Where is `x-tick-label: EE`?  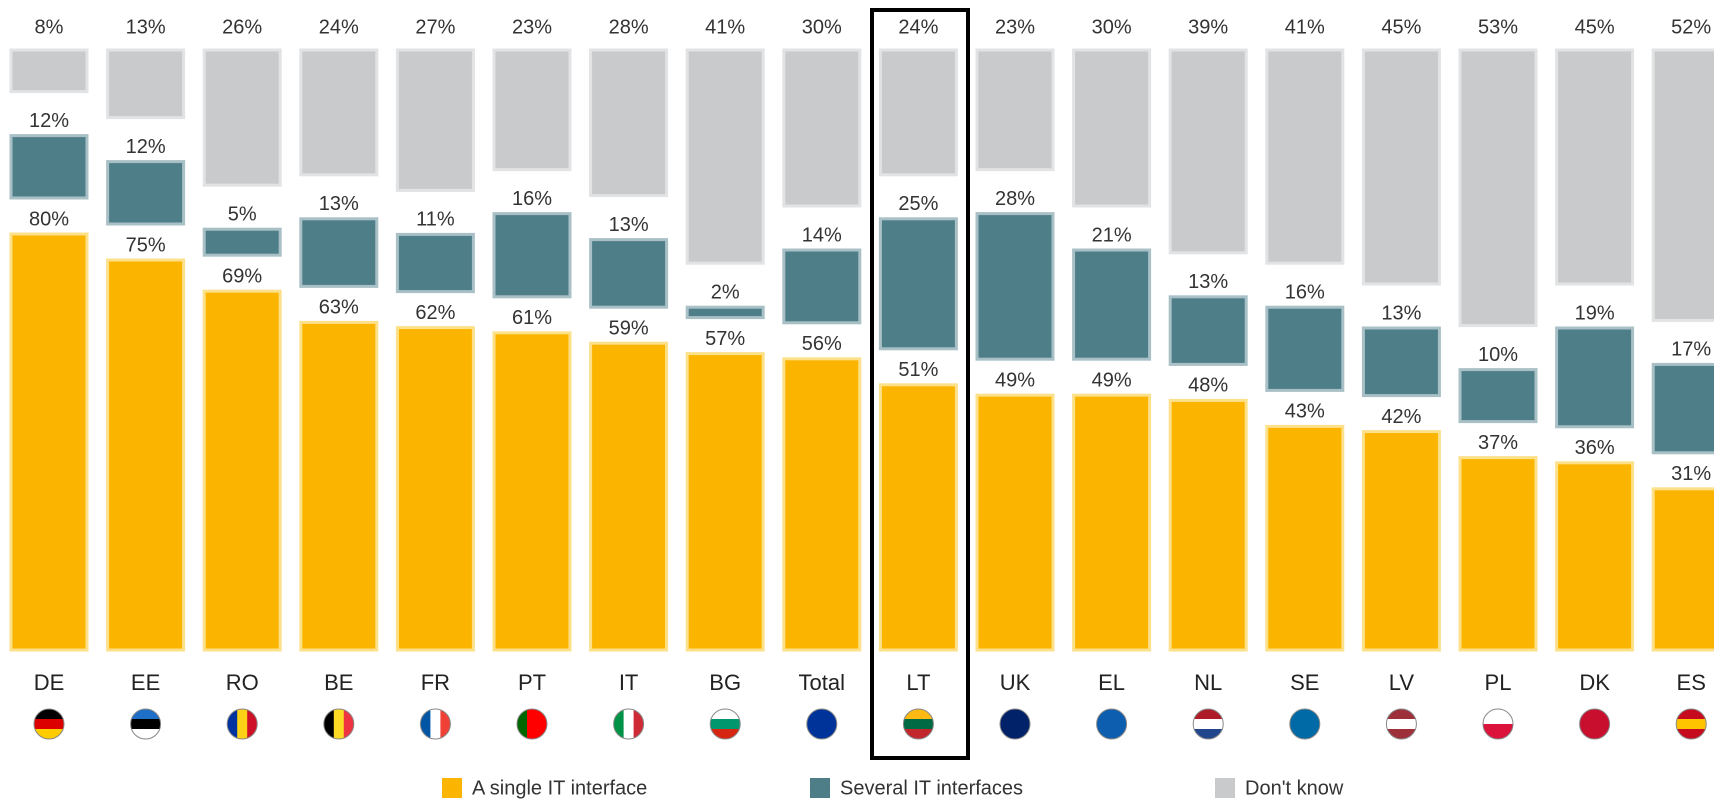
x-tick-label: EE is located at coordinates (145, 682).